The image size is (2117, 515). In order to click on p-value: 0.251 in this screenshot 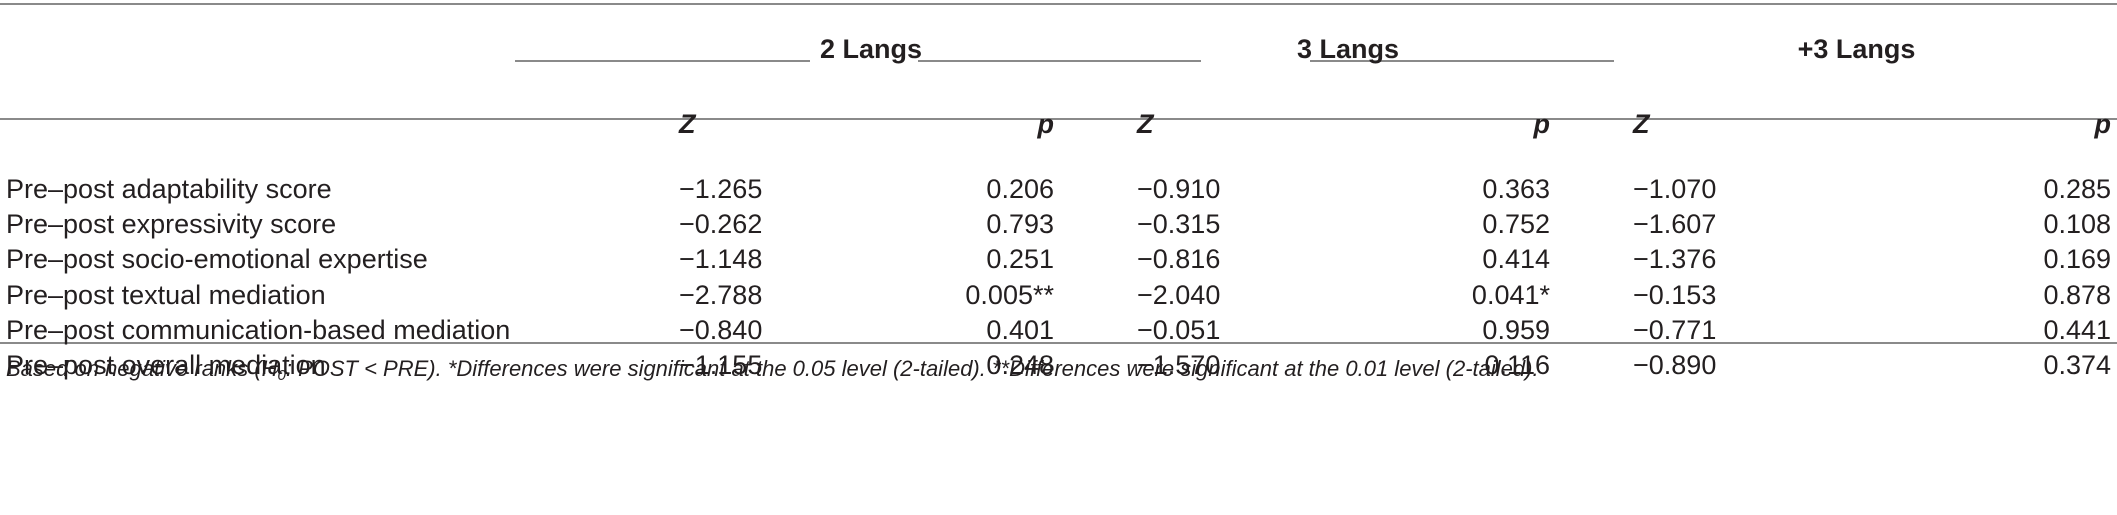, I will do `click(1020, 259)`.